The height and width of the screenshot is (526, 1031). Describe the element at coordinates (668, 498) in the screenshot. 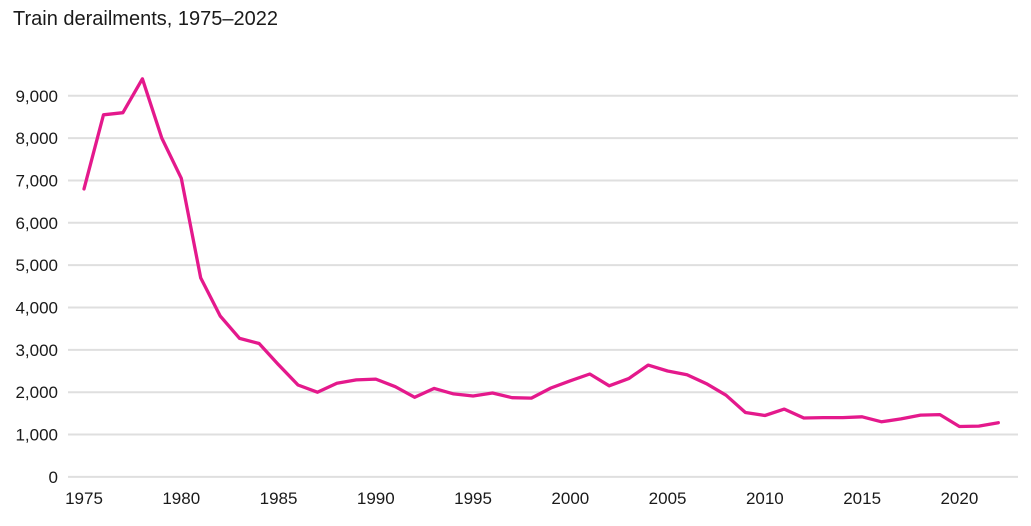

I see `x-axis-tick-label: 2005` at that location.